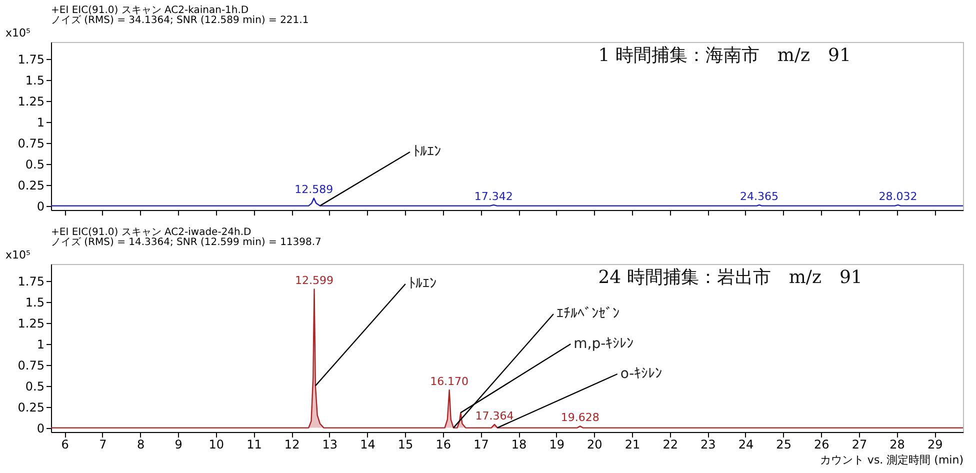 The height and width of the screenshot is (473, 976). What do you see at coordinates (493, 196) in the screenshot?
I see `annotation: 17.342` at bounding box center [493, 196].